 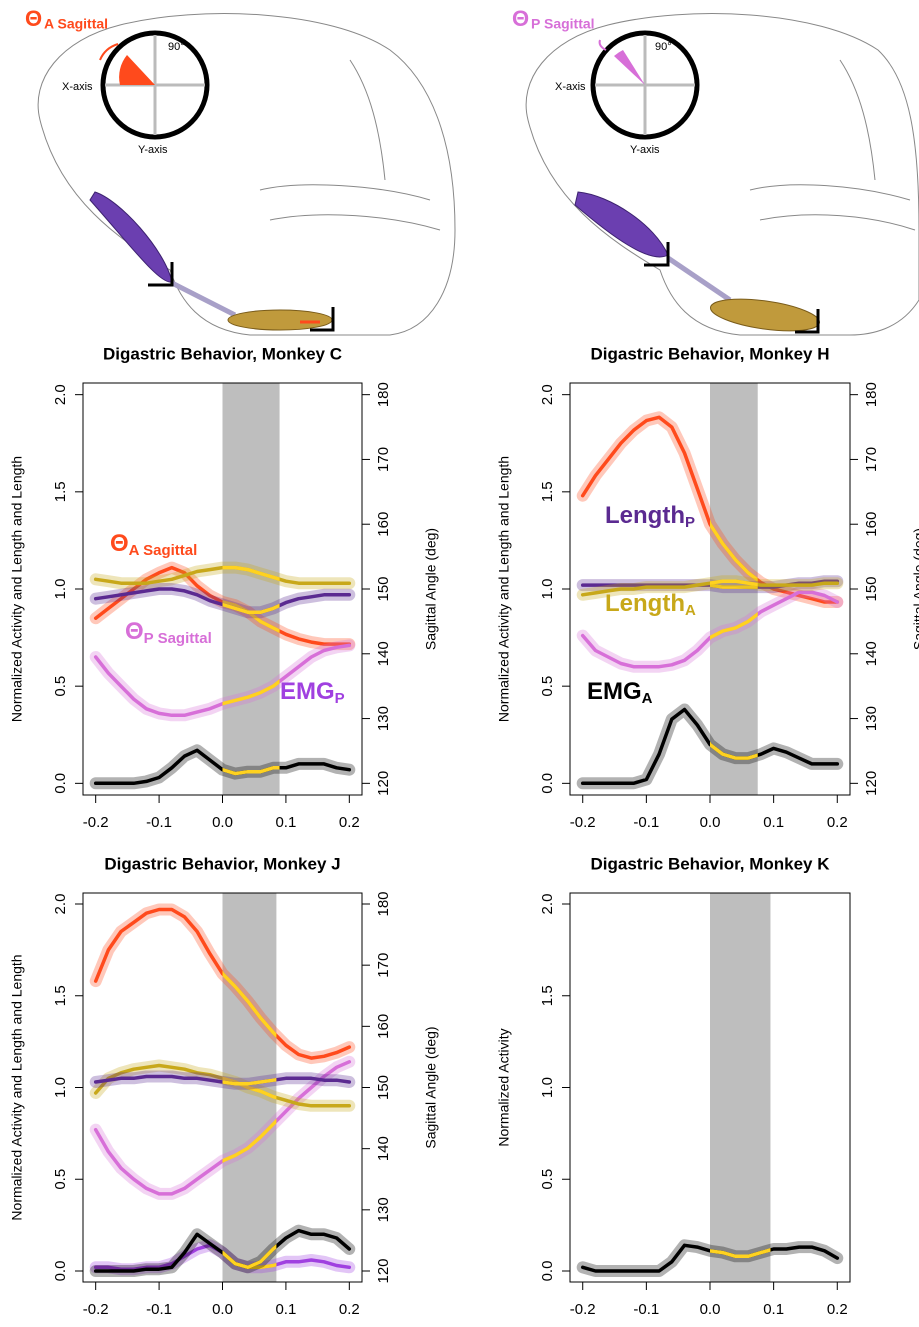 What do you see at coordinates (504, 1087) in the screenshot?
I see `y-axis-label: Normalized Activity` at bounding box center [504, 1087].